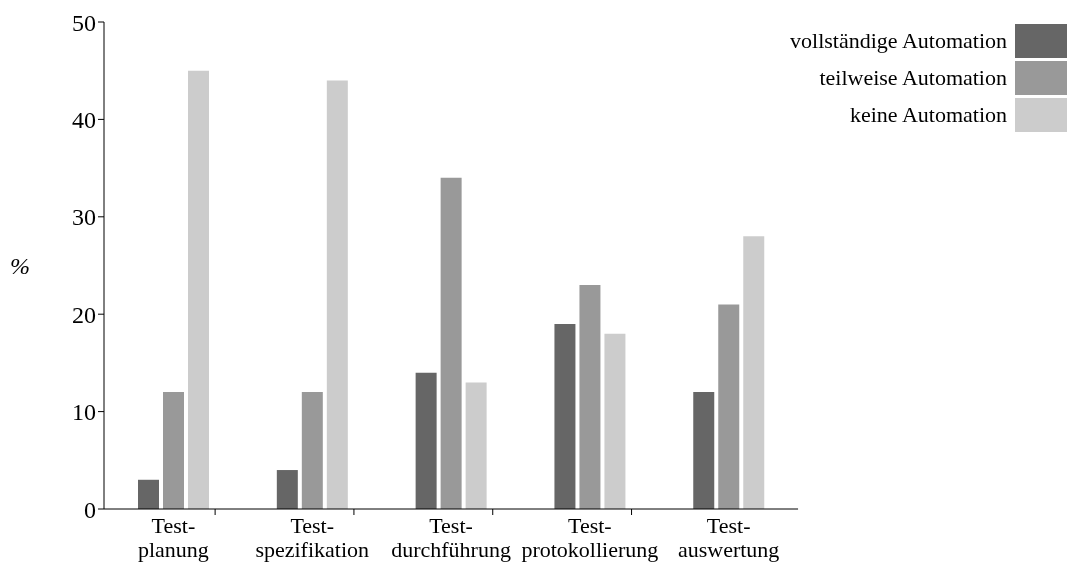 The height and width of the screenshot is (583, 1087). I want to click on y-tick-label: 10, so click(84, 412).